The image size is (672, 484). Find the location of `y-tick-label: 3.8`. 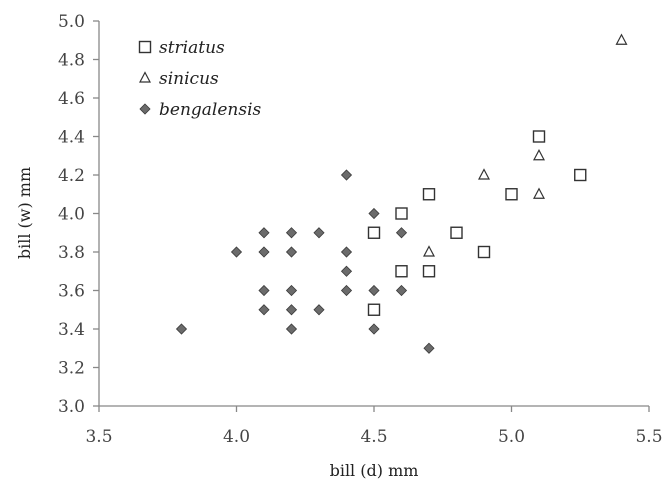

y-tick-label: 3.8 is located at coordinates (71, 253).